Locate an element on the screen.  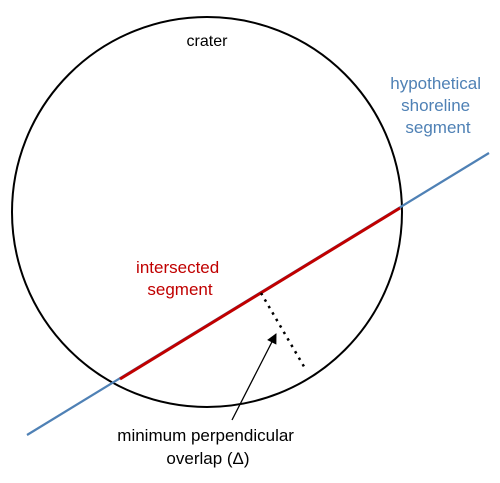
intersected-label-line-2: segment is located at coordinates (179, 289).